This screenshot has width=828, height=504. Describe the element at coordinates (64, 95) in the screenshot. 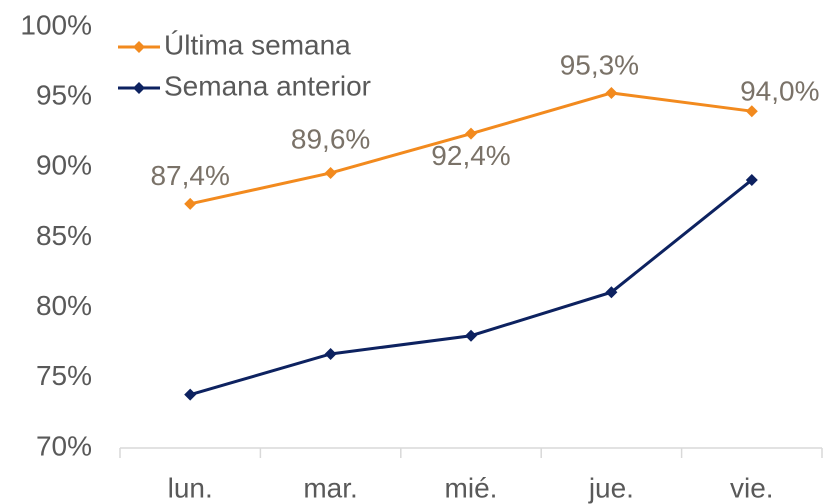

I see `y-tick-label: 95%` at that location.